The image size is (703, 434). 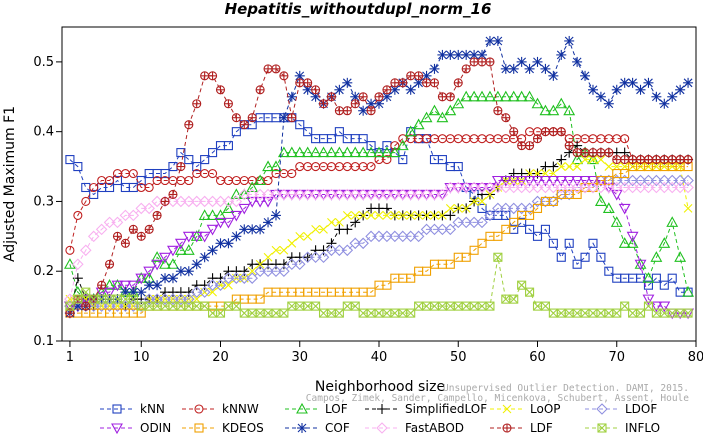 What do you see at coordinates (223, 427) in the screenshot?
I see `legend-item-kdeos: KDEOS` at bounding box center [223, 427].